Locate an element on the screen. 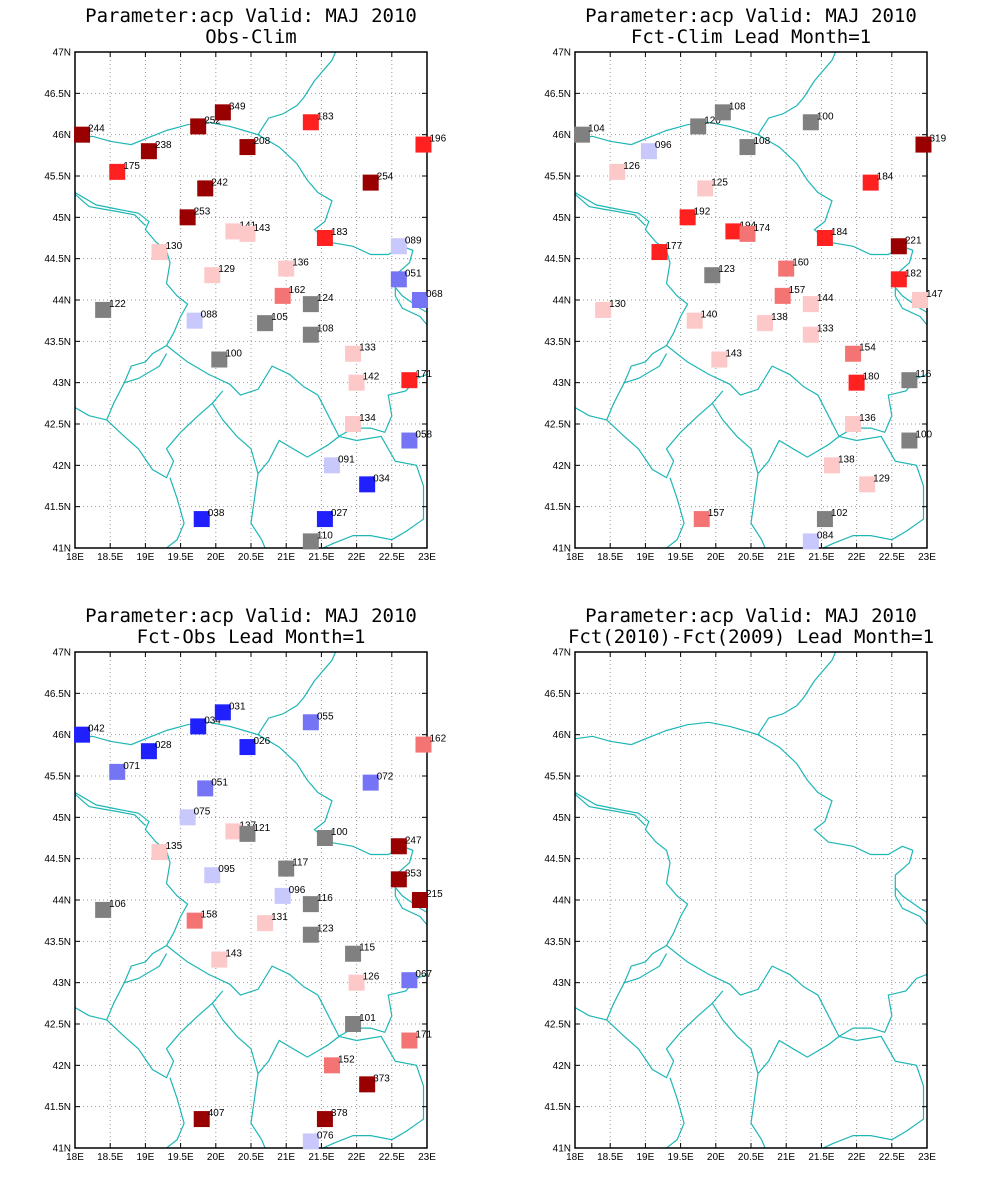 The height and width of the screenshot is (1200, 1000). station-marker: 143 is located at coordinates (226, 958).